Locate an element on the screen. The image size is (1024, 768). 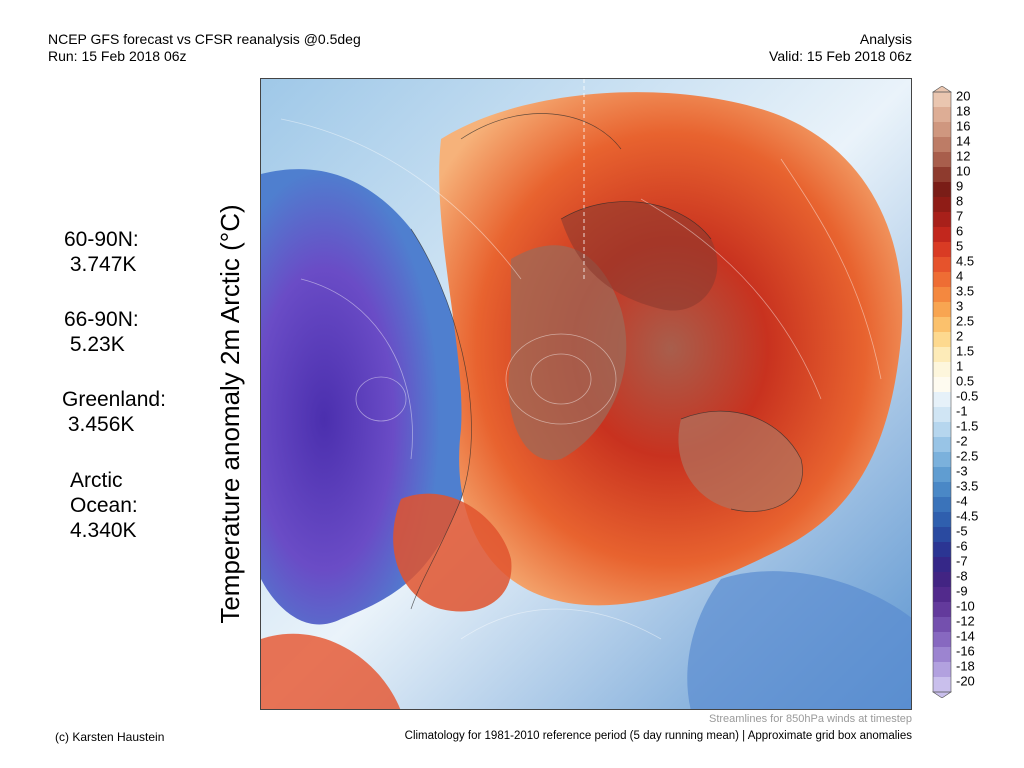
stat-label: Ocean: is located at coordinates (104, 505).